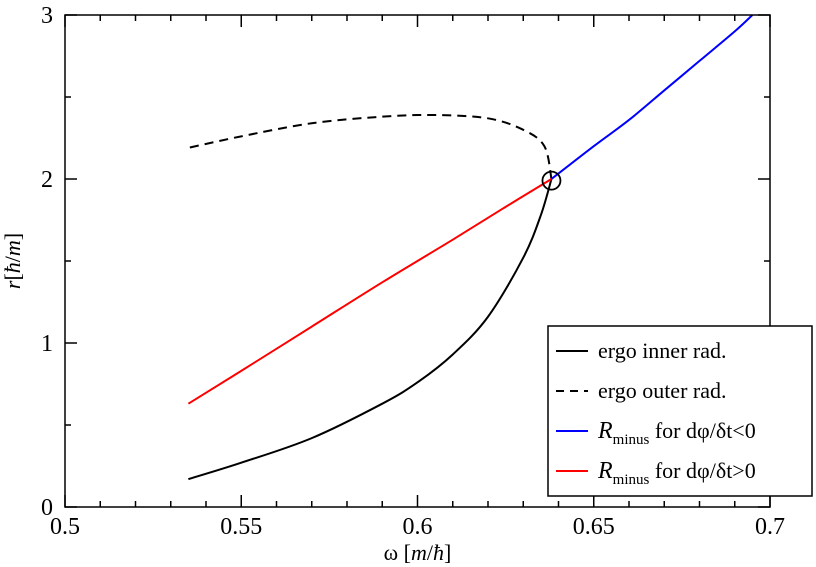 This screenshot has height=567, width=816. What do you see at coordinates (594, 527) in the screenshot?
I see `x-tick-label: 0.65` at bounding box center [594, 527].